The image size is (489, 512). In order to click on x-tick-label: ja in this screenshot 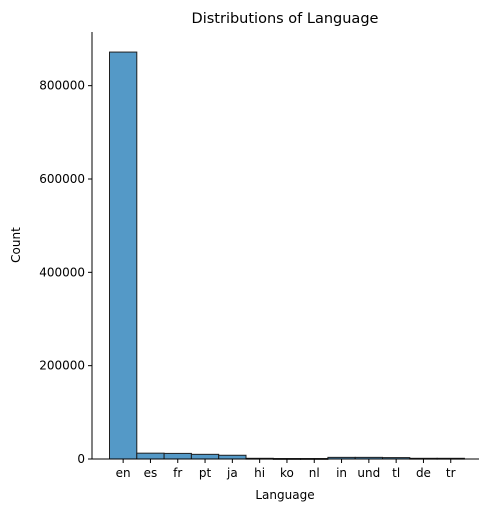, I will do `click(232, 473)`.